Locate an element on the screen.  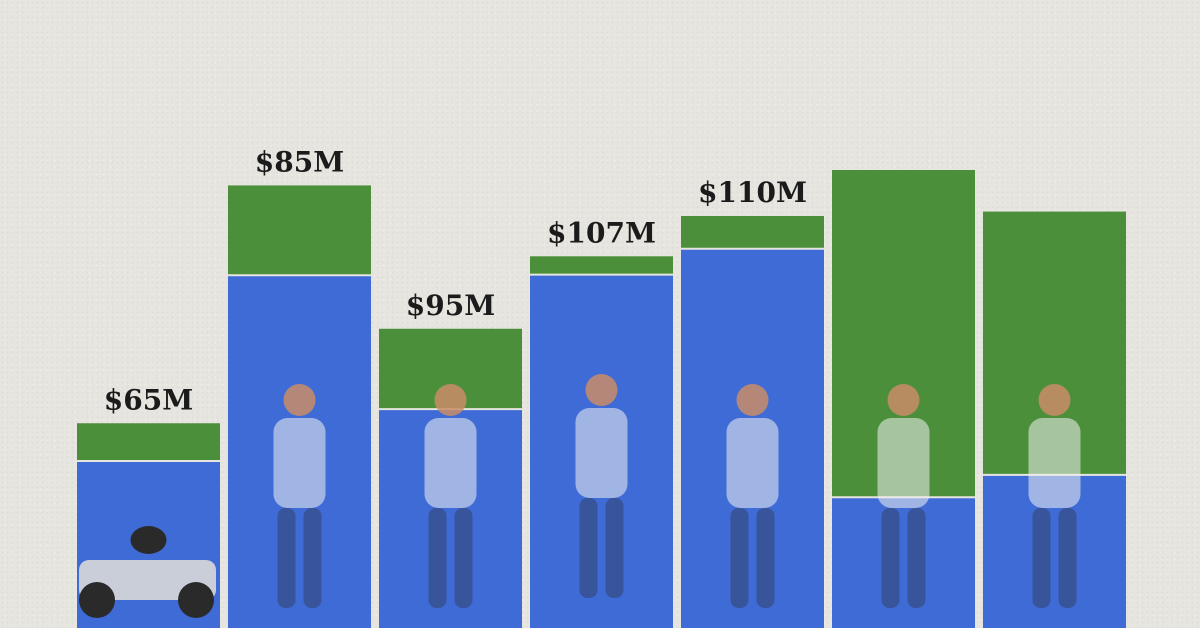
value-label-2: $85M is located at coordinates (299, 161).